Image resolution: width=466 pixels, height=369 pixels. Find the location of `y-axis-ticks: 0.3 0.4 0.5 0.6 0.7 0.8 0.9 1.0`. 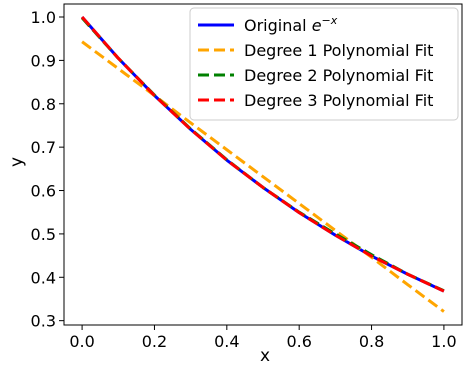

y-axis-ticks: 0.3 0.4 0.5 0.6 0.7 0.8 0.9 1.0 is located at coordinates (47, 169).